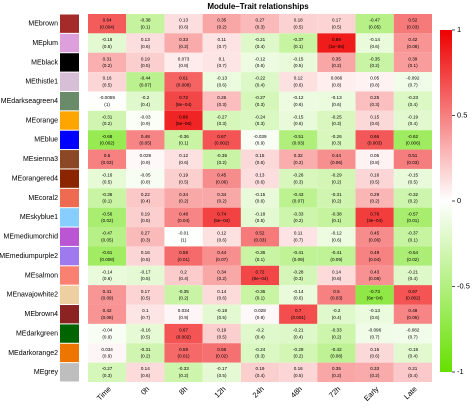  I want to click on row-label: MEblue, so click(46, 140).